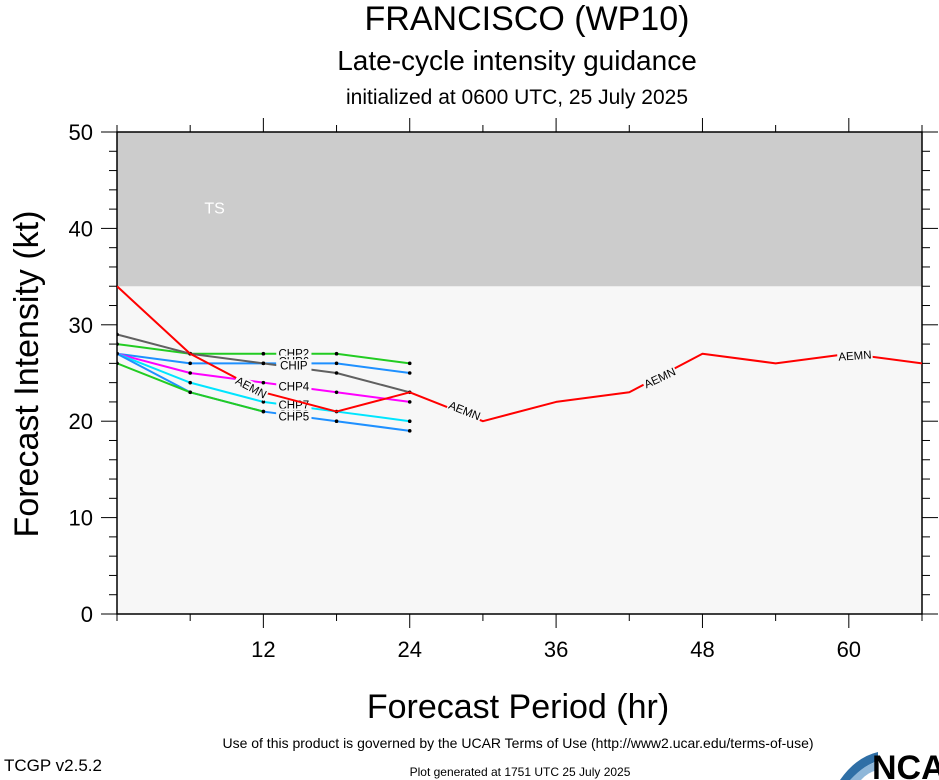  Describe the element at coordinates (263, 649) in the screenshot. I see `x-tick-label: 12` at that location.